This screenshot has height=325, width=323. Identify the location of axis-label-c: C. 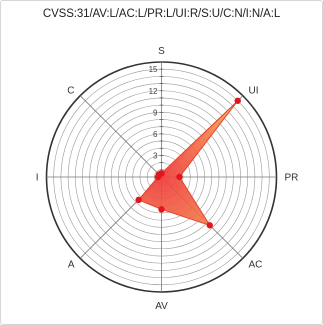
(70, 91).